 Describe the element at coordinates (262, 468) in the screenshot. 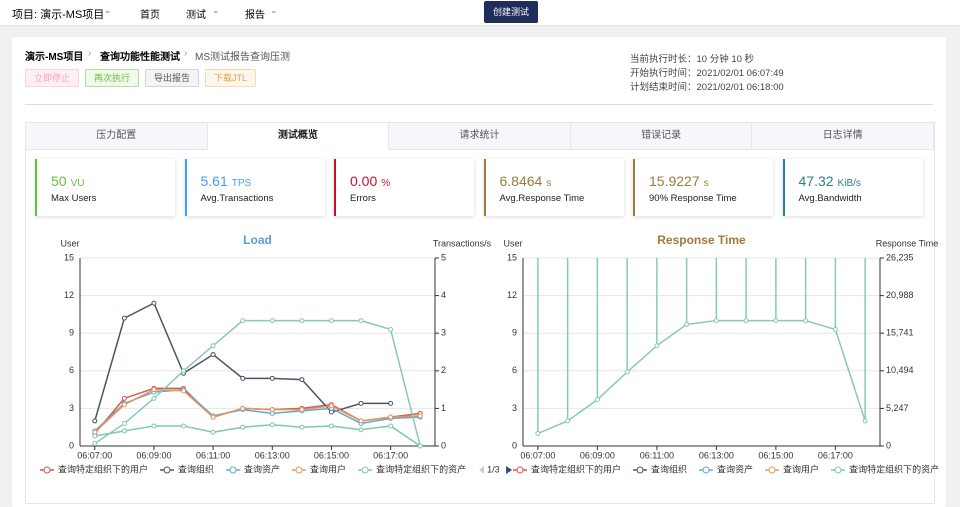

I see `legend-label: 查询资产` at that location.